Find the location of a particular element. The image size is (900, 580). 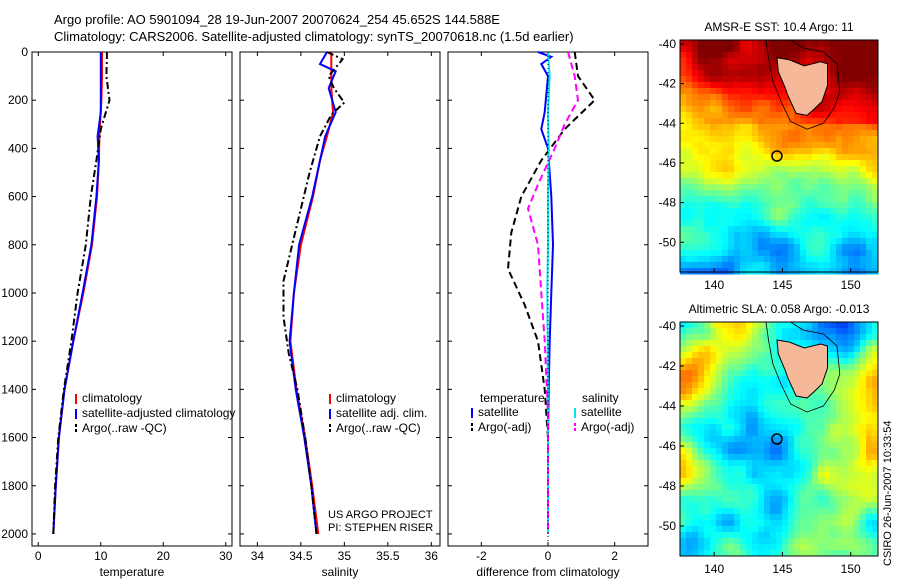

x-axis-label: temperature is located at coordinates (132, 572).